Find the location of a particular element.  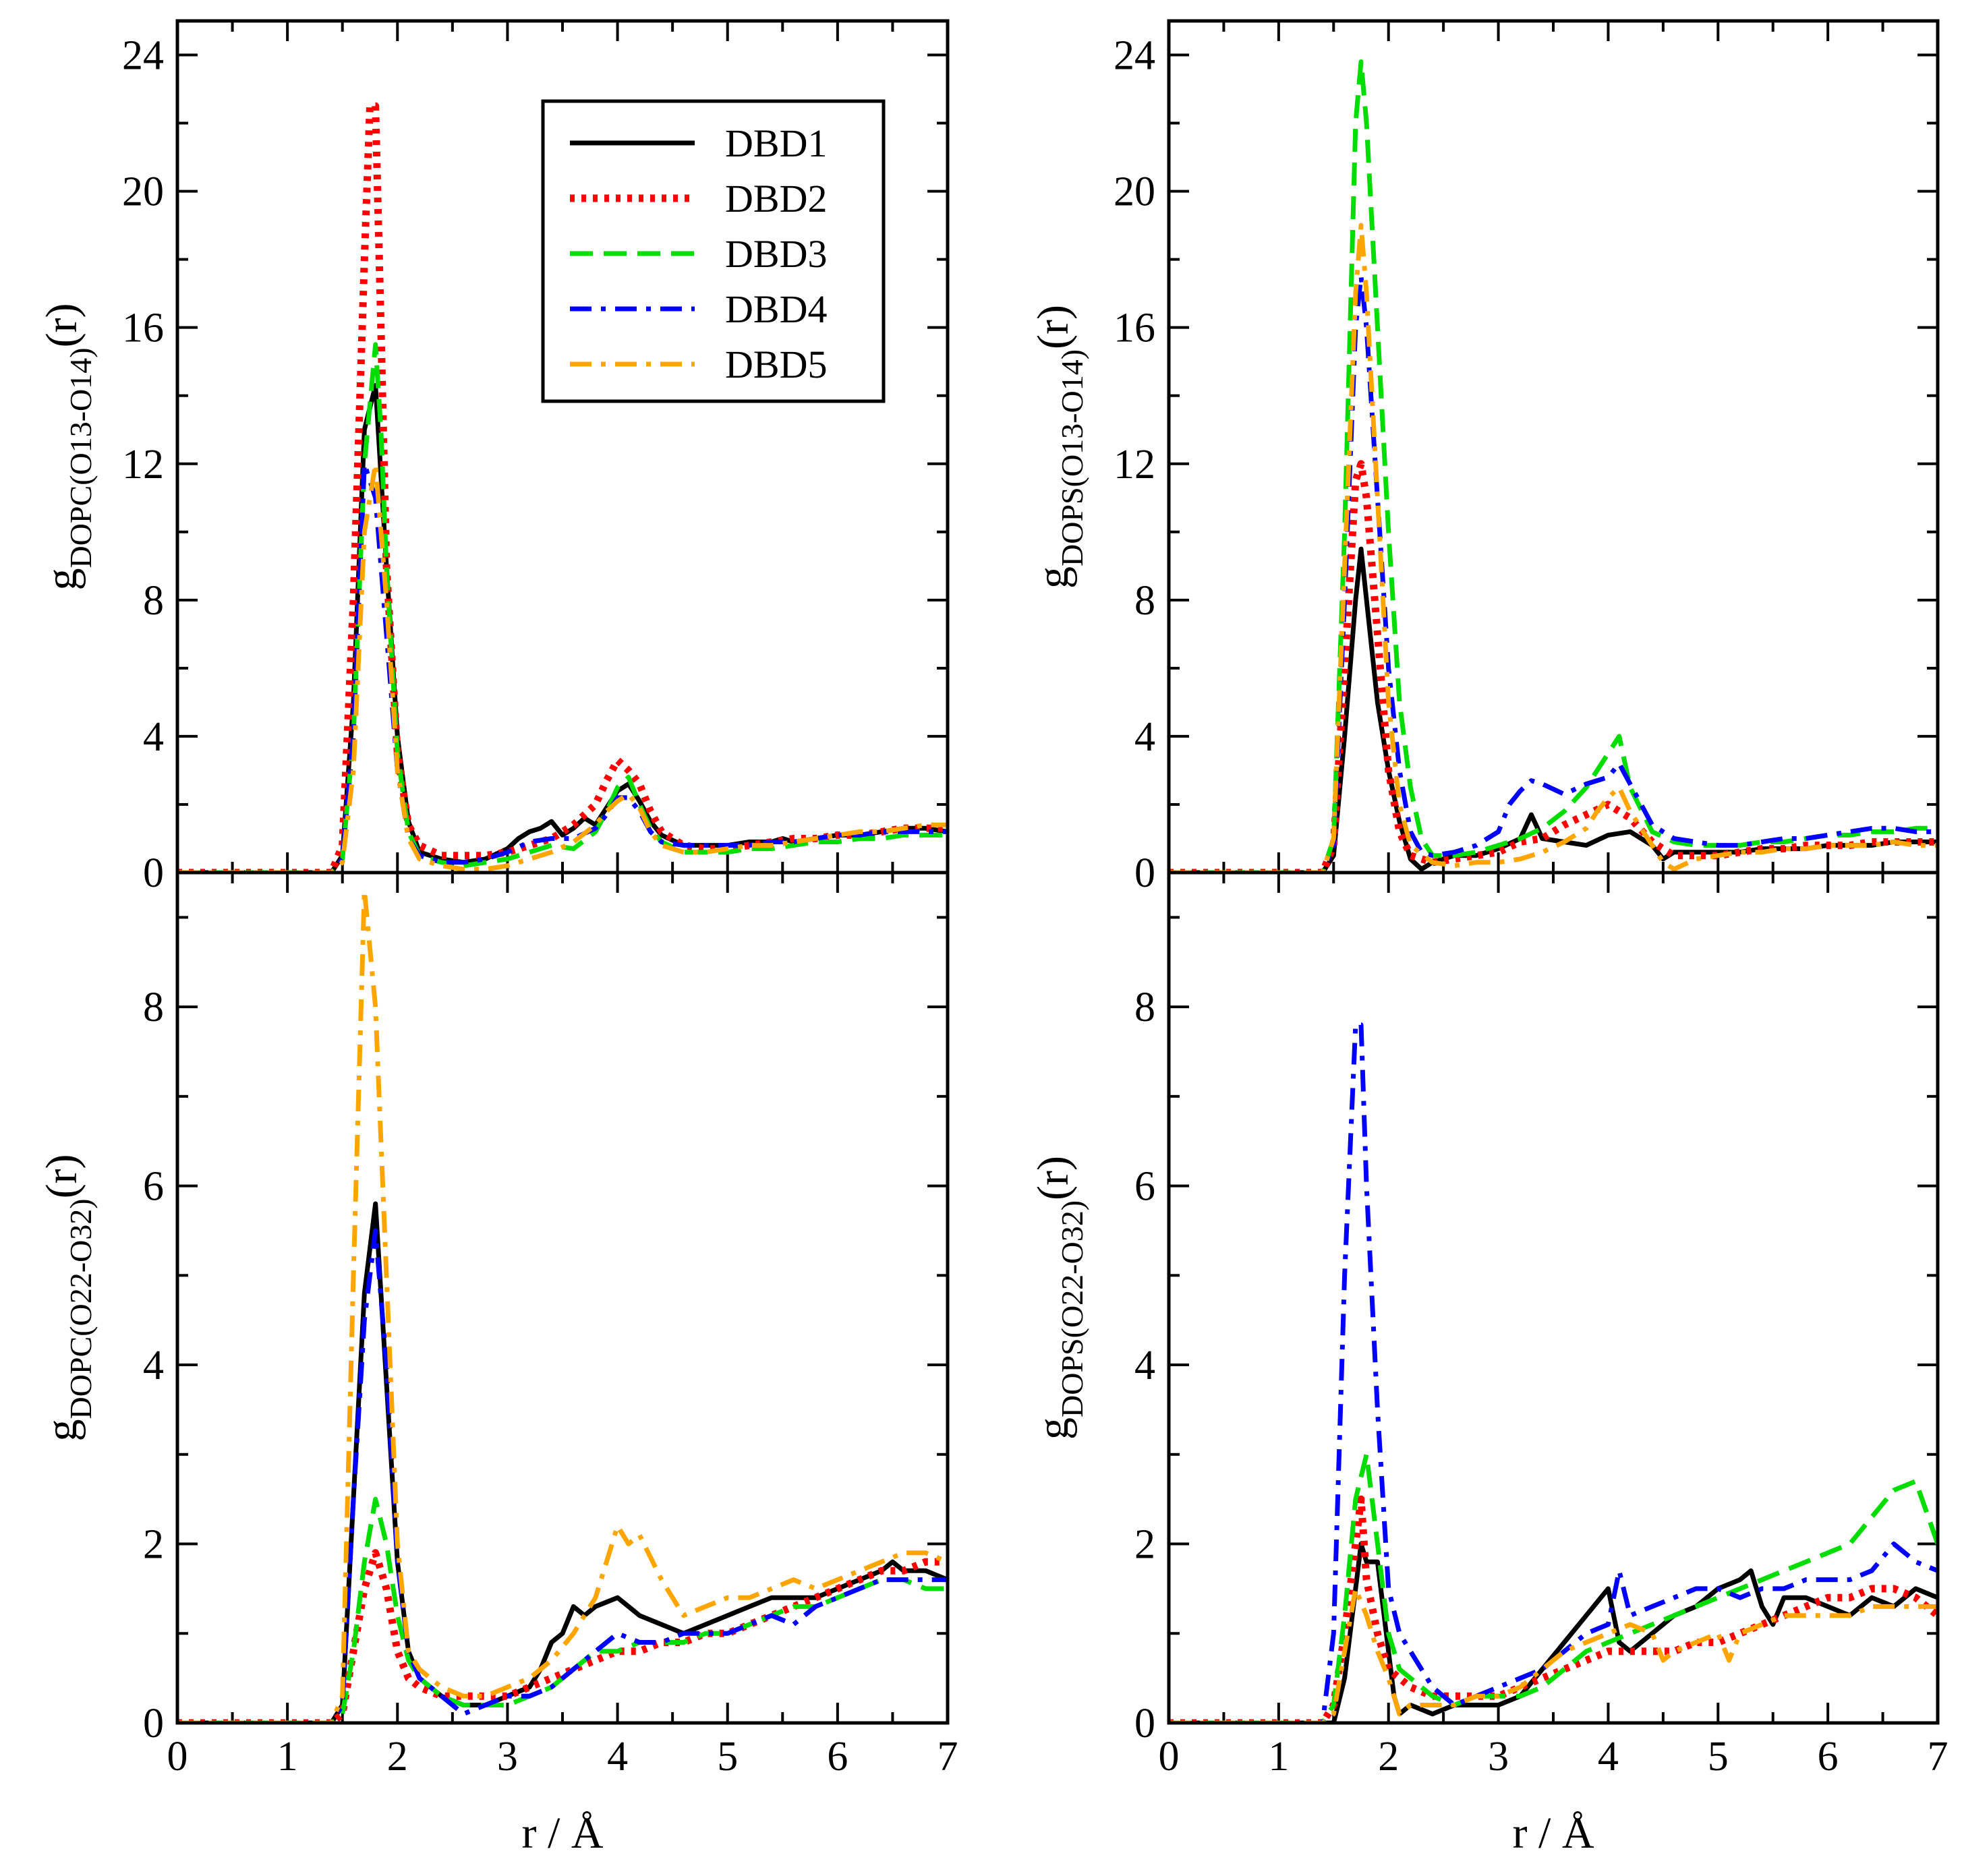

y-axis-title: gDOPC(O13-O14)(r) is located at coordinates (67, 446).